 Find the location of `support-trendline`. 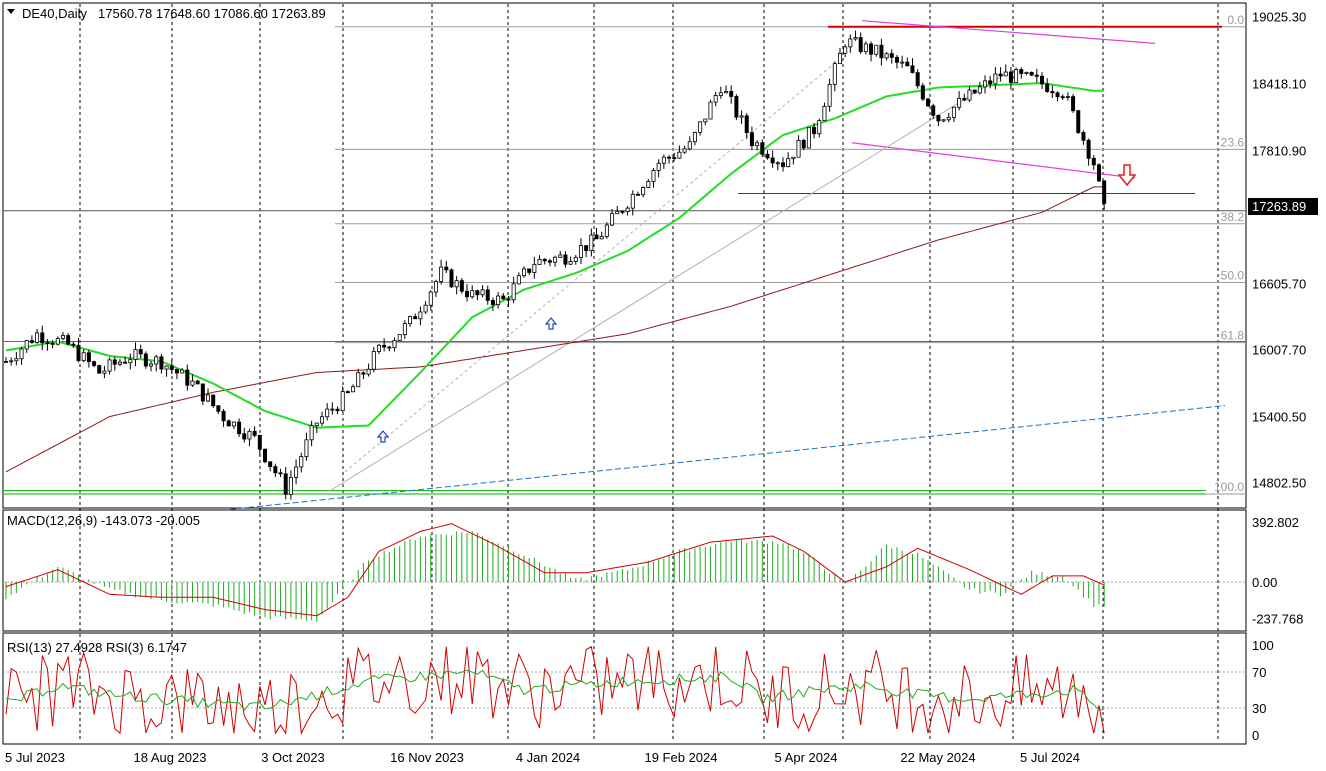

support-trendline is located at coordinates (993, 160).